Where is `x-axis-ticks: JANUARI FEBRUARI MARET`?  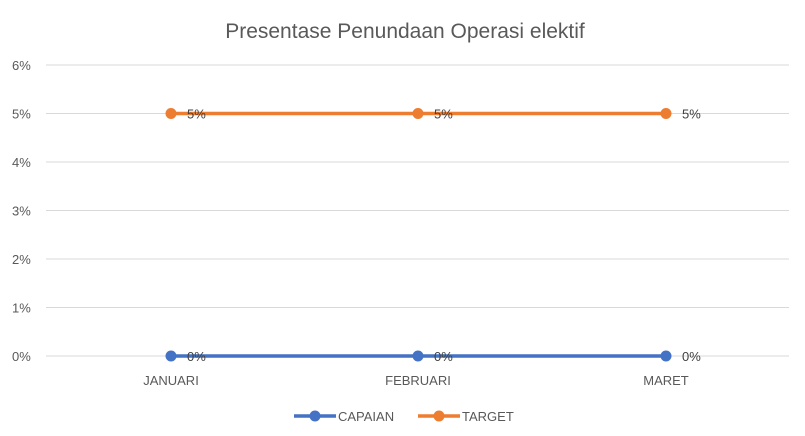
x-axis-ticks: JANUARI FEBRUARI MARET is located at coordinates (416, 380).